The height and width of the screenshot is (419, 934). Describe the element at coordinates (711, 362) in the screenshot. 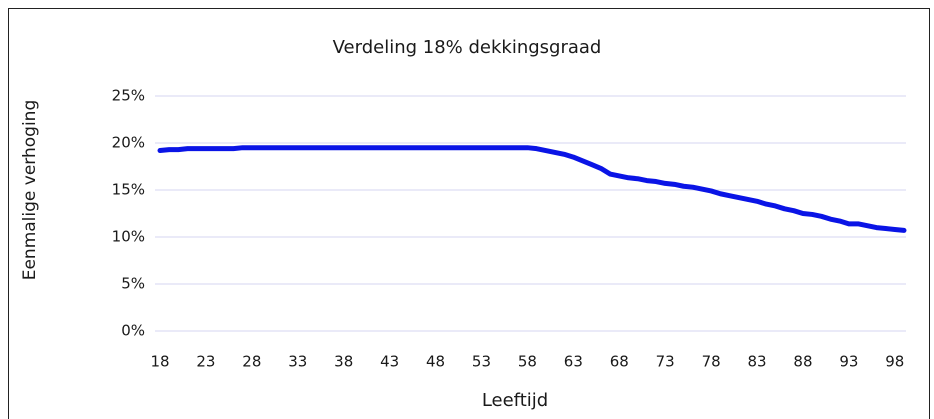

I see `x-tick-label: 78` at that location.